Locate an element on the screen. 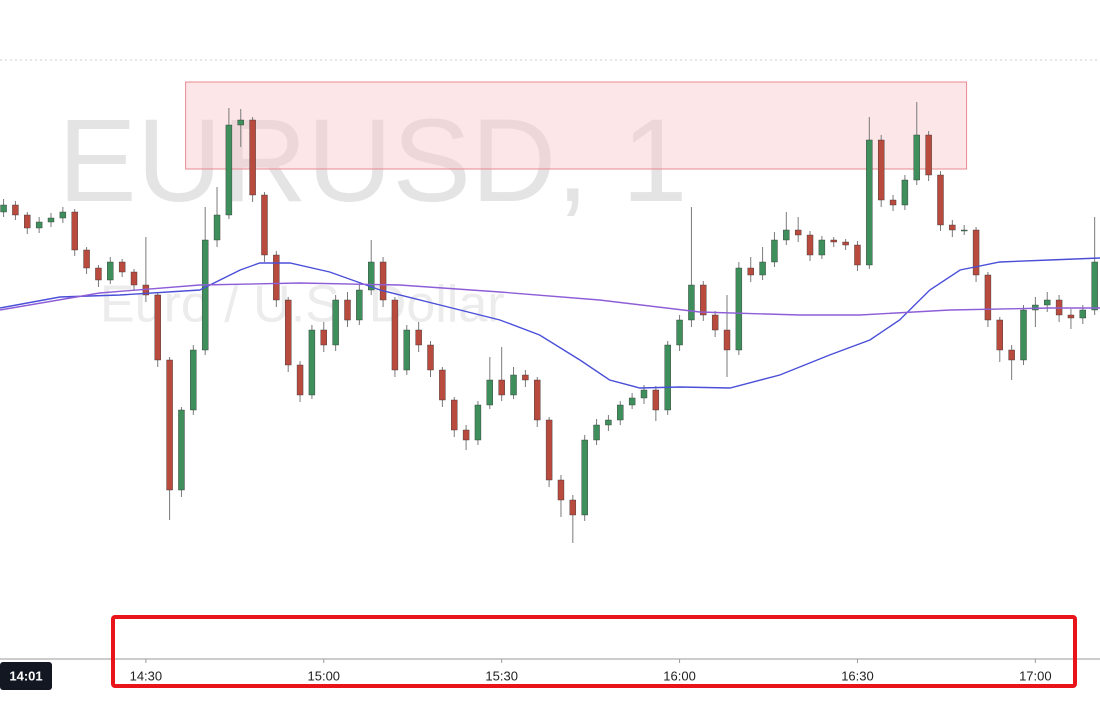  time-axis: 14:30 15:00 15:30 16:00 16:30 17:00 is located at coordinates (591, 671).